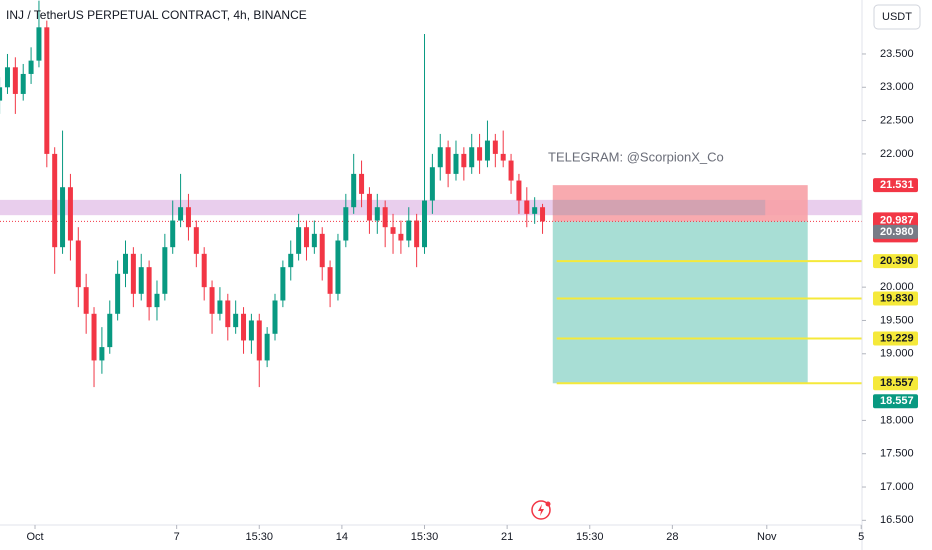  I want to click on target-level-label: 19.830, so click(897, 298).